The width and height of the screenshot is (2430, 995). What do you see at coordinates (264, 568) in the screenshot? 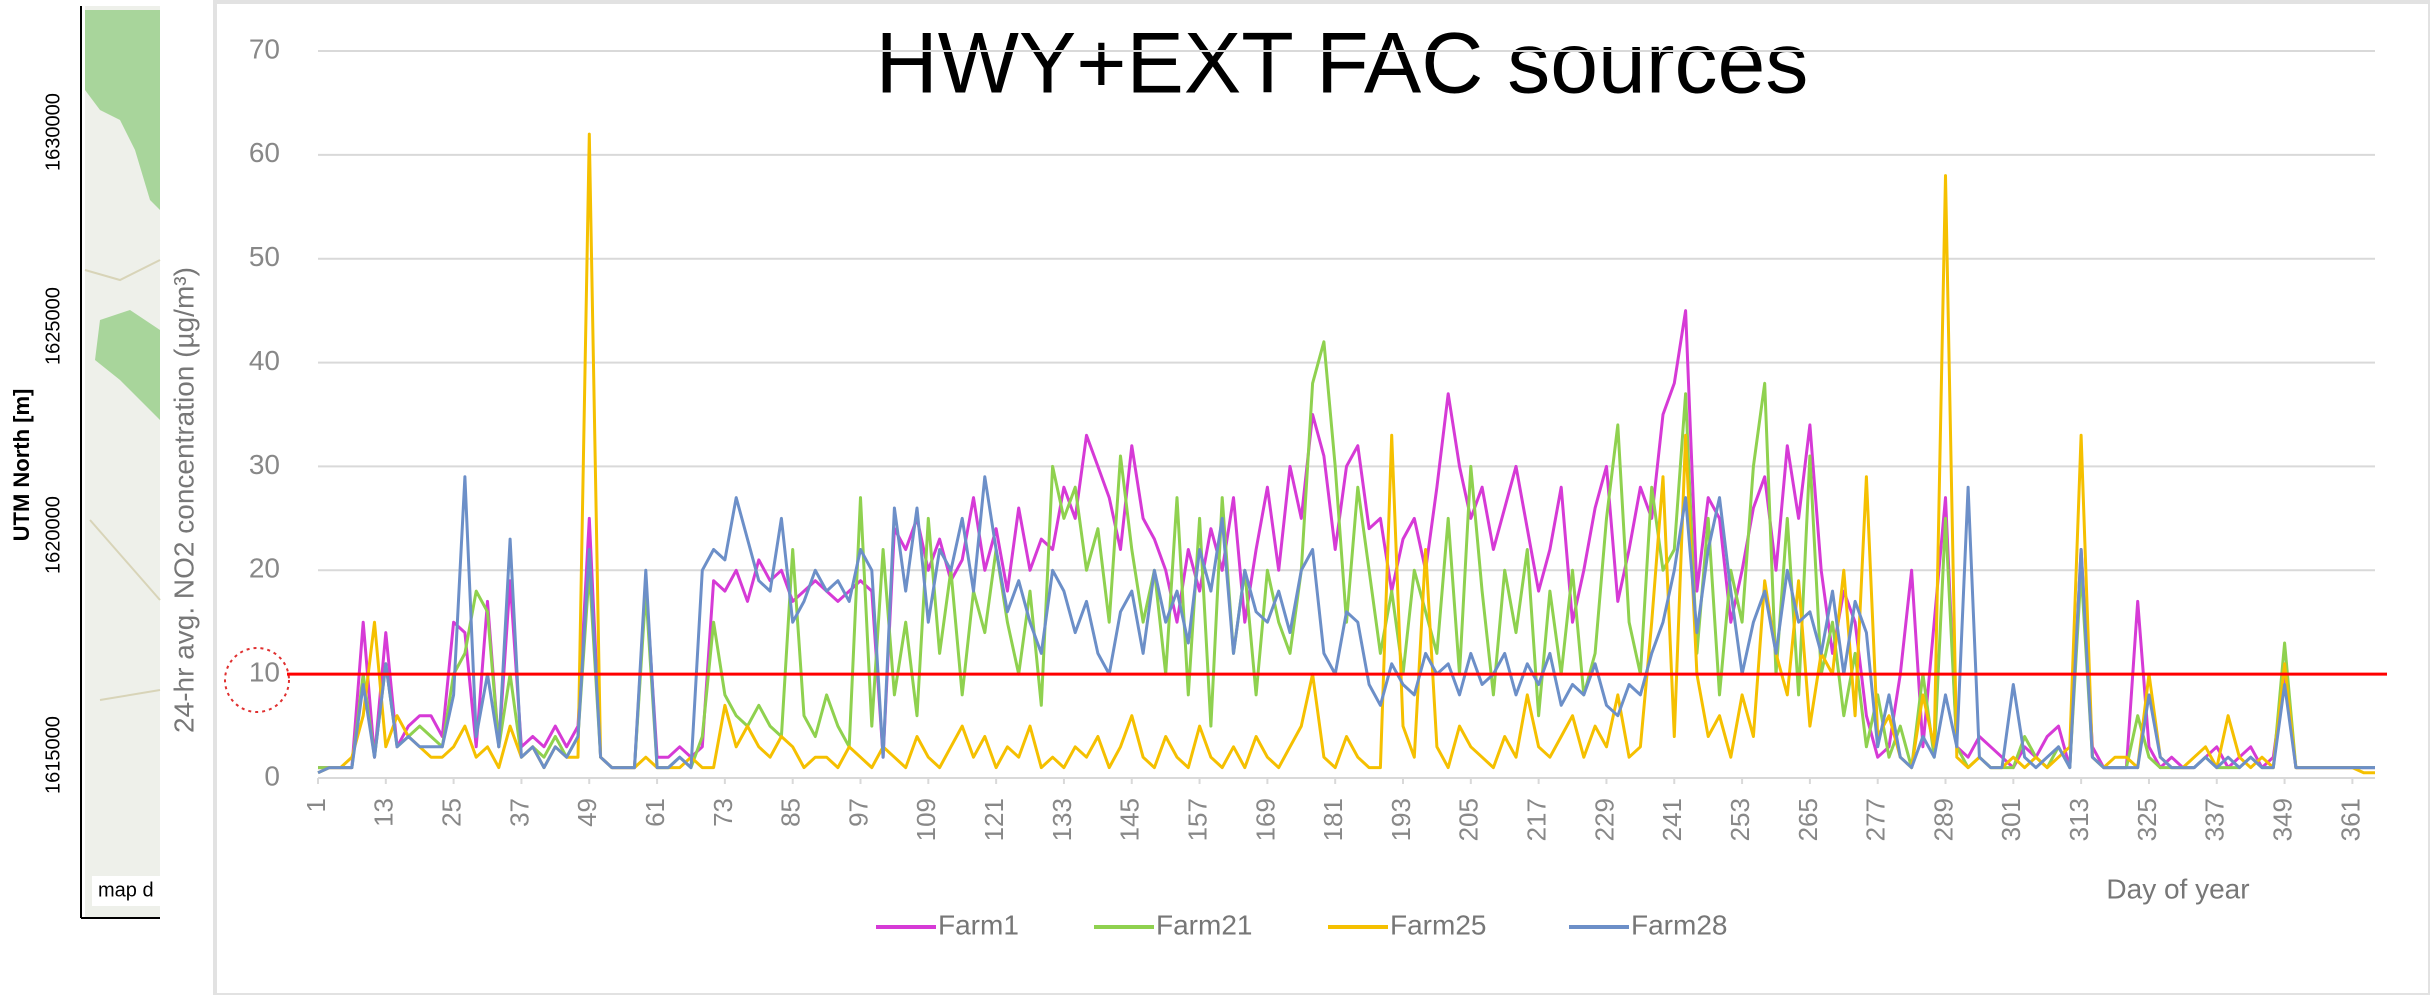
I see `y-tick-label: 20` at bounding box center [264, 568].